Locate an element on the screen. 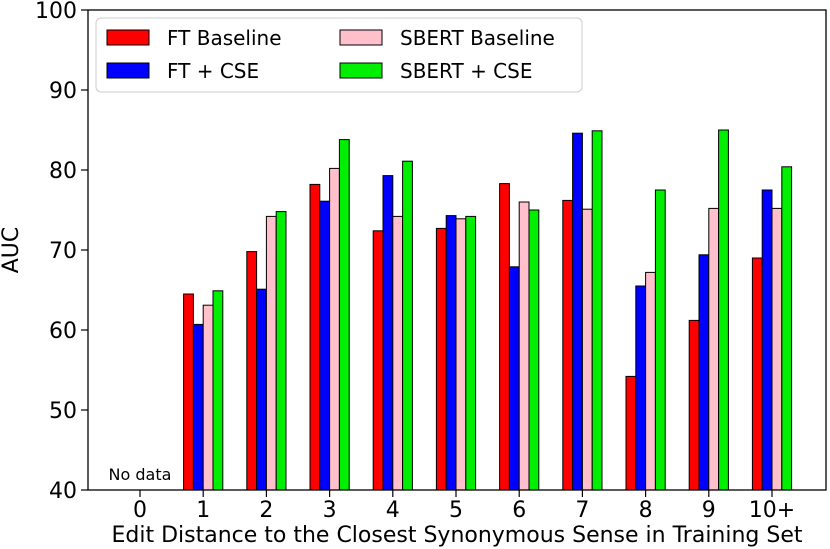 The width and height of the screenshot is (830, 549). x-tick-label: 1 is located at coordinates (203, 510).